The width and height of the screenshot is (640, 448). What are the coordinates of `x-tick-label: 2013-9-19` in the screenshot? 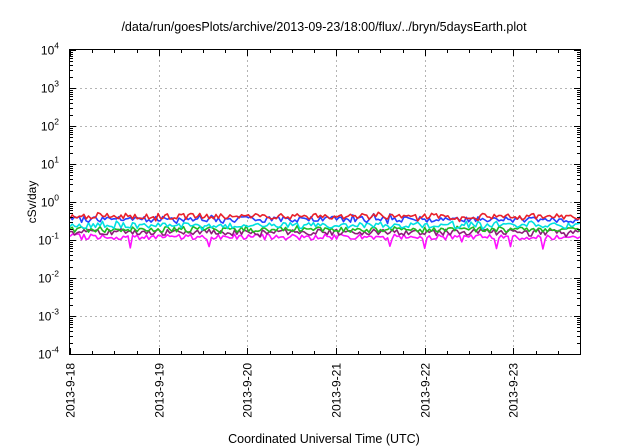 It's located at (160, 390).